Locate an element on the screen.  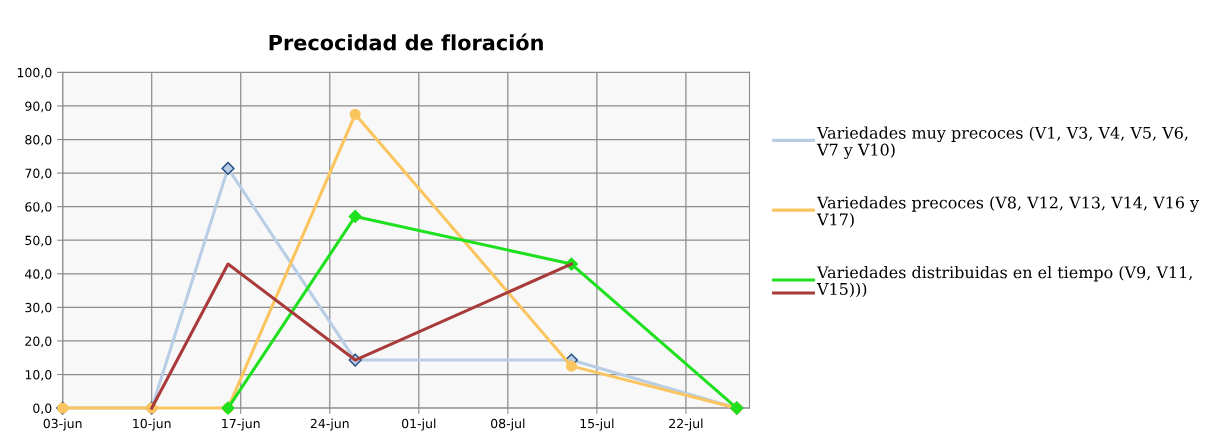
legend-label: Variedades muy precoces (V1, V3, V4, V5, V6, V7 y V10) is located at coordinates (1002, 143).